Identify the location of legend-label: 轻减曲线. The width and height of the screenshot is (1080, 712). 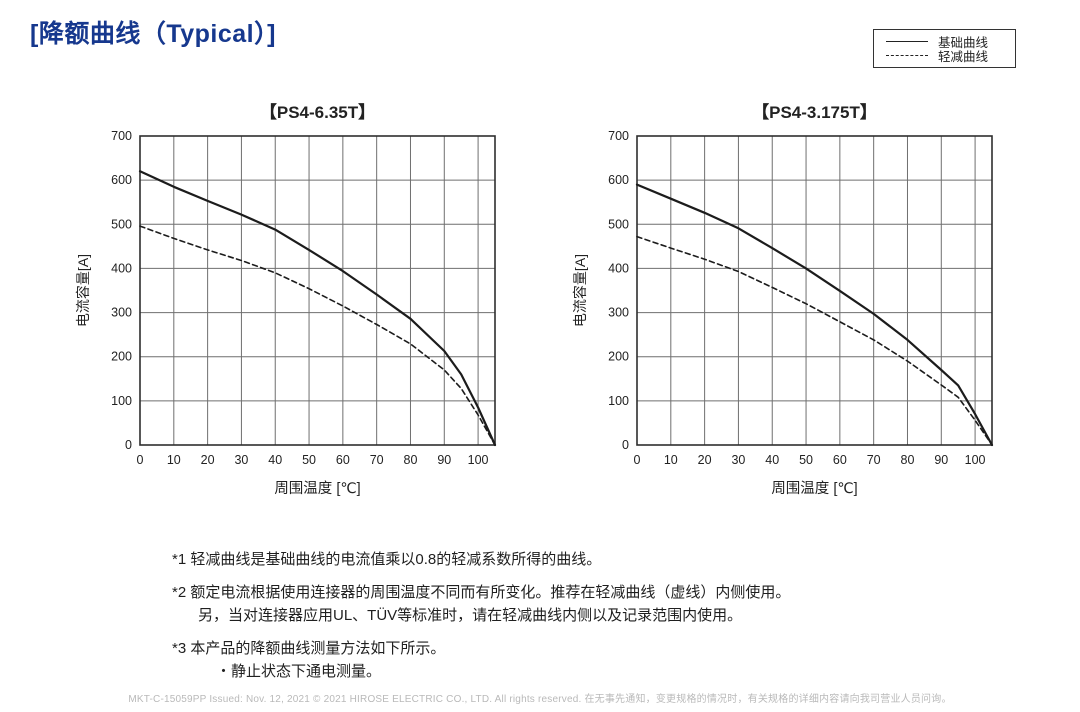
(963, 56).